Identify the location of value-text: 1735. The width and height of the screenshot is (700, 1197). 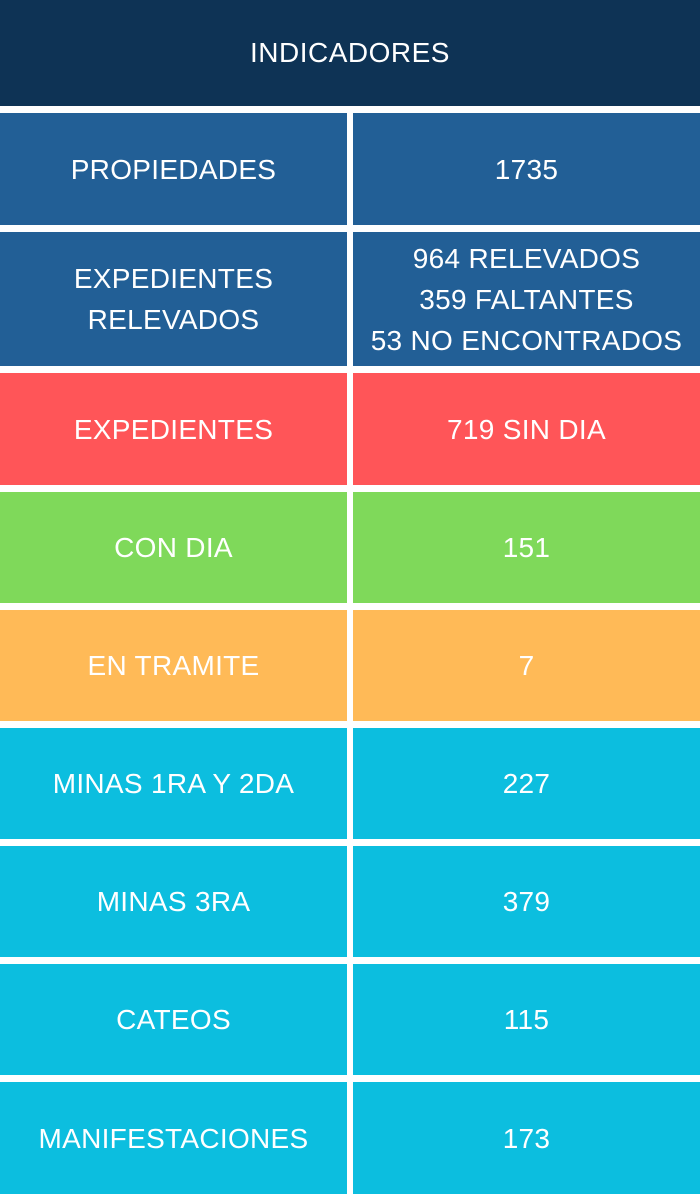
(526, 169).